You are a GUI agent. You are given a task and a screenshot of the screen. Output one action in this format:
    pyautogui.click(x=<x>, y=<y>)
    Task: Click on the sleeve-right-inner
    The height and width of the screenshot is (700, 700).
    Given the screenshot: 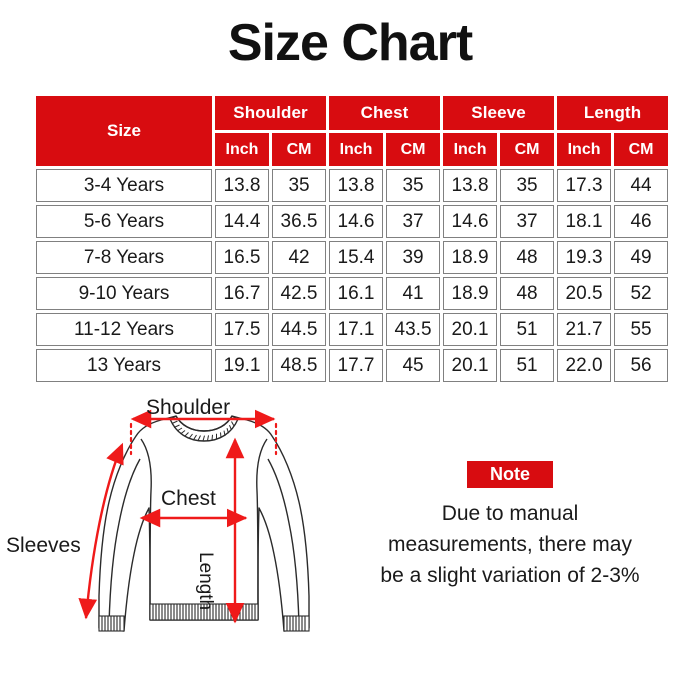 What is the action you would take?
    pyautogui.click(x=283, y=542)
    